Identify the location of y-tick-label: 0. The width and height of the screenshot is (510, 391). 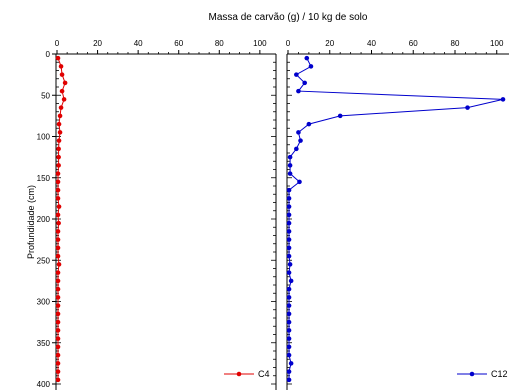
(48, 54).